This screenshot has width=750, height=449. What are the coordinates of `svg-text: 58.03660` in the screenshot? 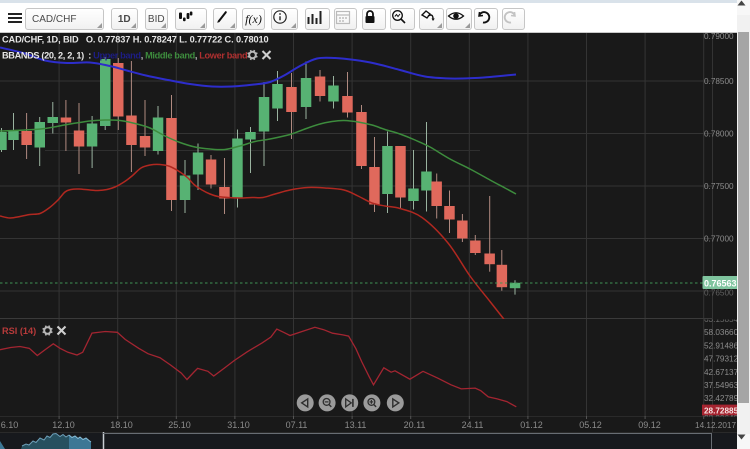 It's located at (721, 332).